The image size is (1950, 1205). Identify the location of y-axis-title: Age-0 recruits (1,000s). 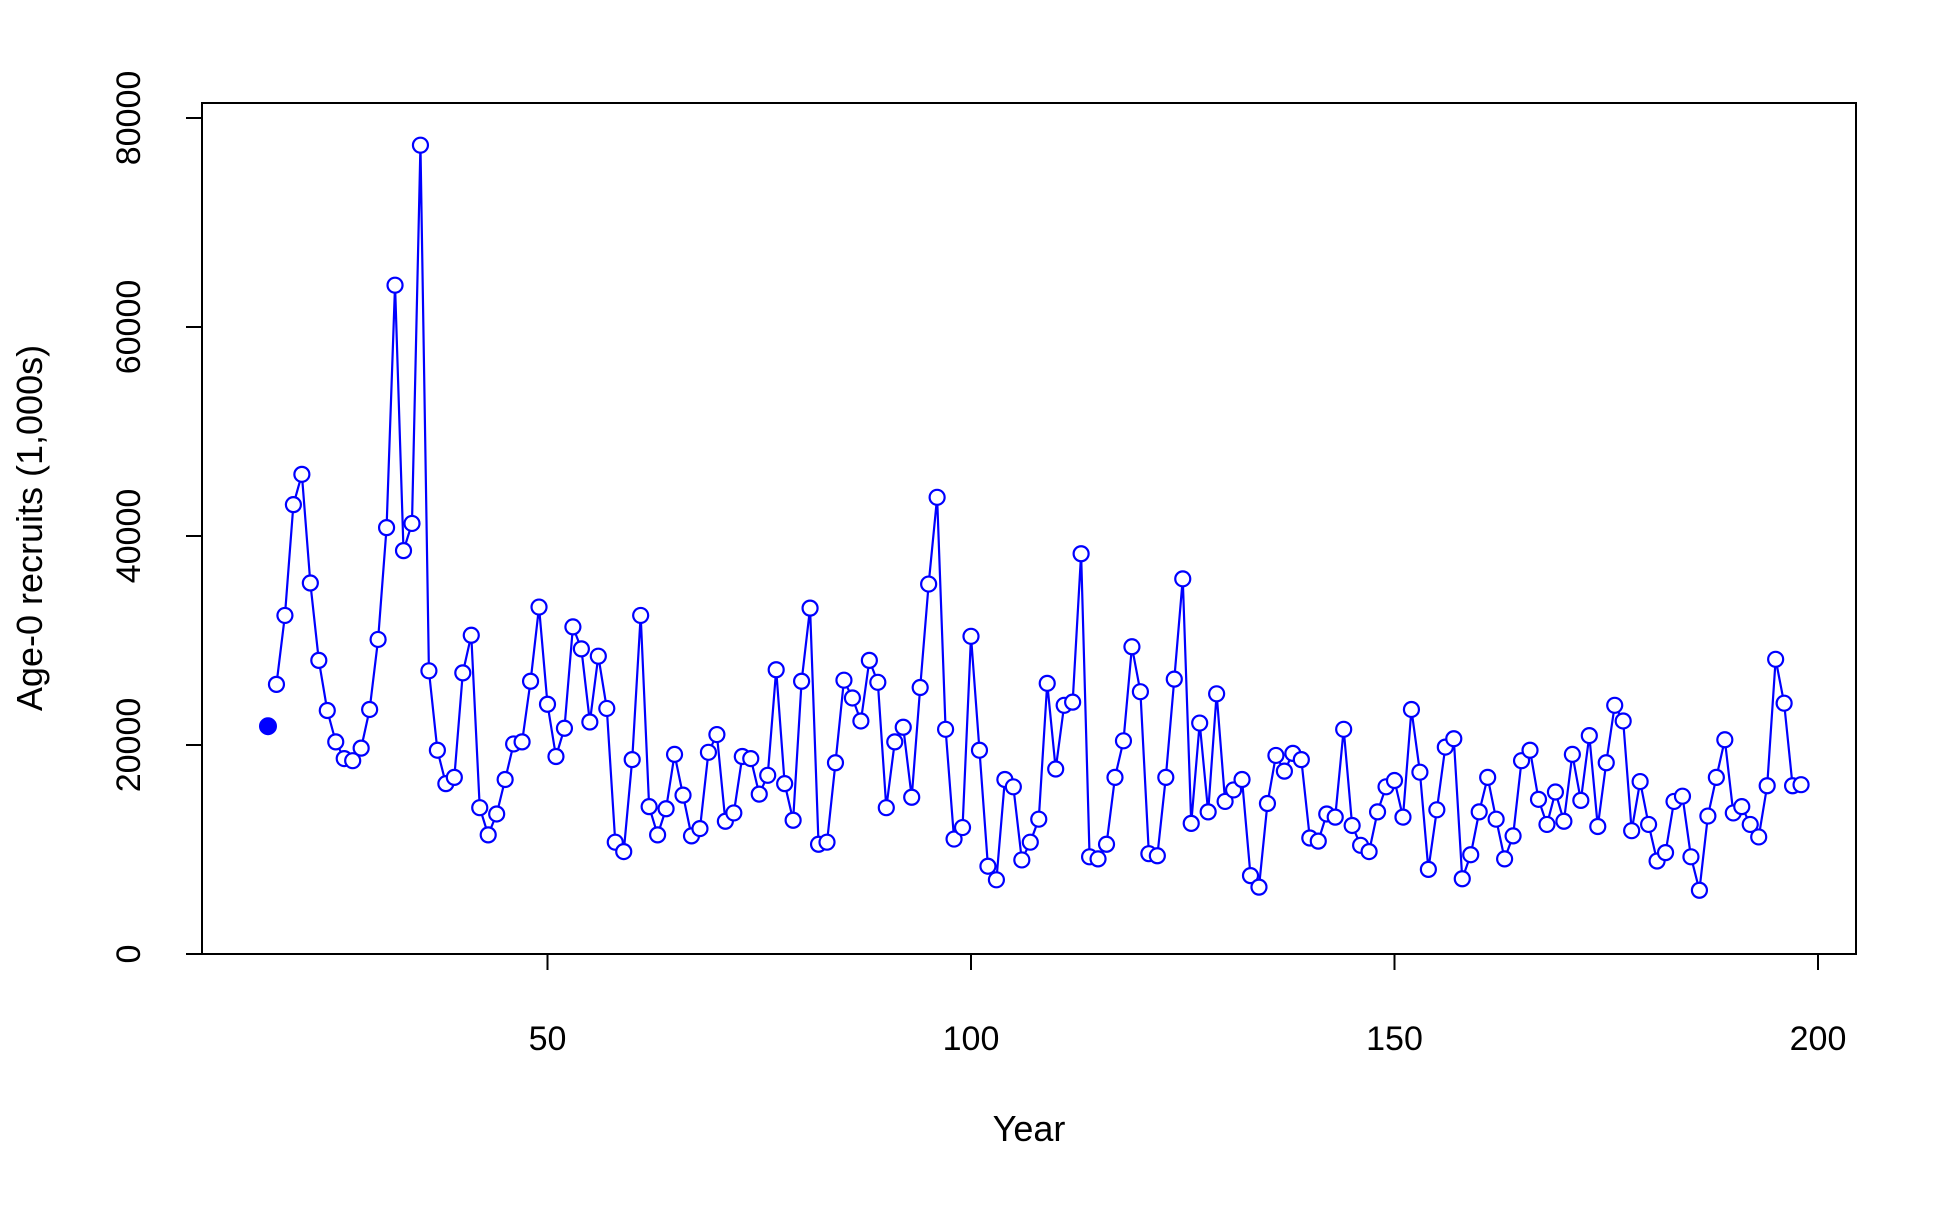
(29, 528).